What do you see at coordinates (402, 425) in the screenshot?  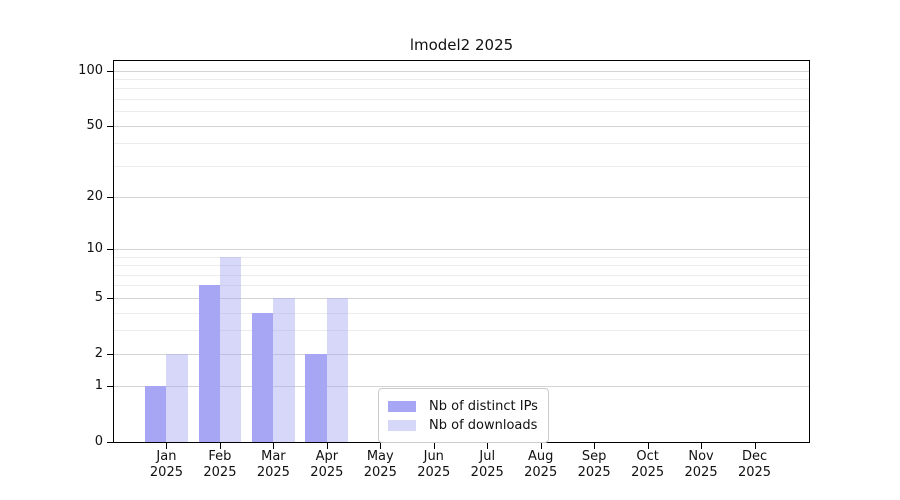 I see `legend-swatch-downloads` at bounding box center [402, 425].